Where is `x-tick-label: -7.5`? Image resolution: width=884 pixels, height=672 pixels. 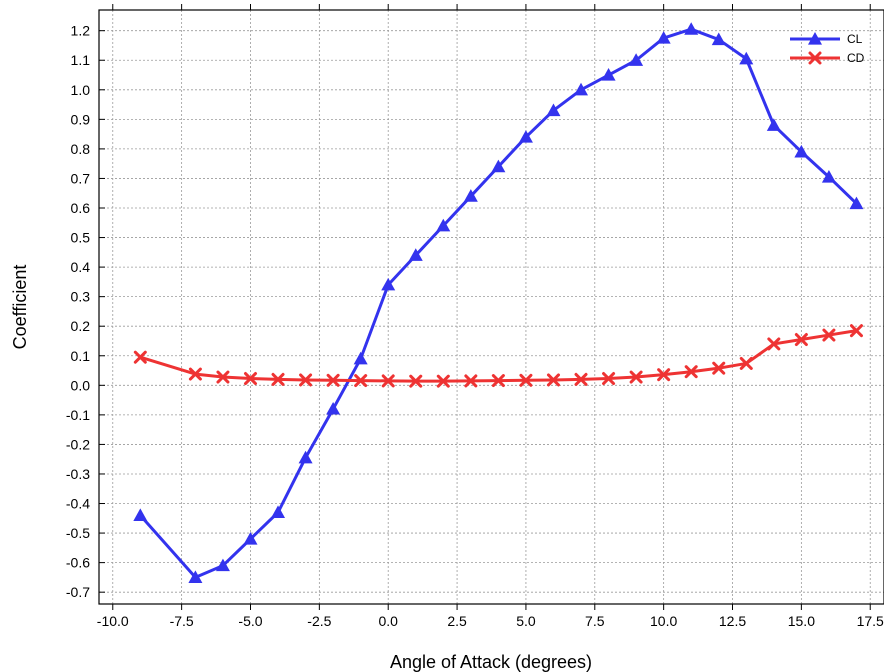
x-tick-label: -7.5 is located at coordinates (182, 621).